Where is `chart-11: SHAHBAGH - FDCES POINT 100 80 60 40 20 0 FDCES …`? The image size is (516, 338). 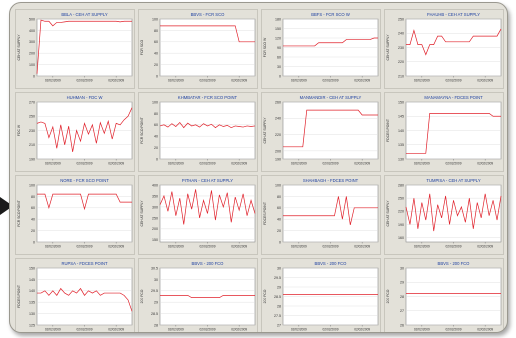
chart-11: SHAHBAGH - FDCES POINT 100 80 60 40 20 0 FDCES … is located at coordinates (321, 215).